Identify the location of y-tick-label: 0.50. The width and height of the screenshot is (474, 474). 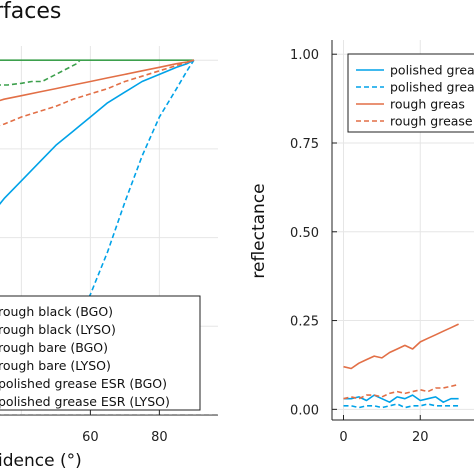
(304, 233).